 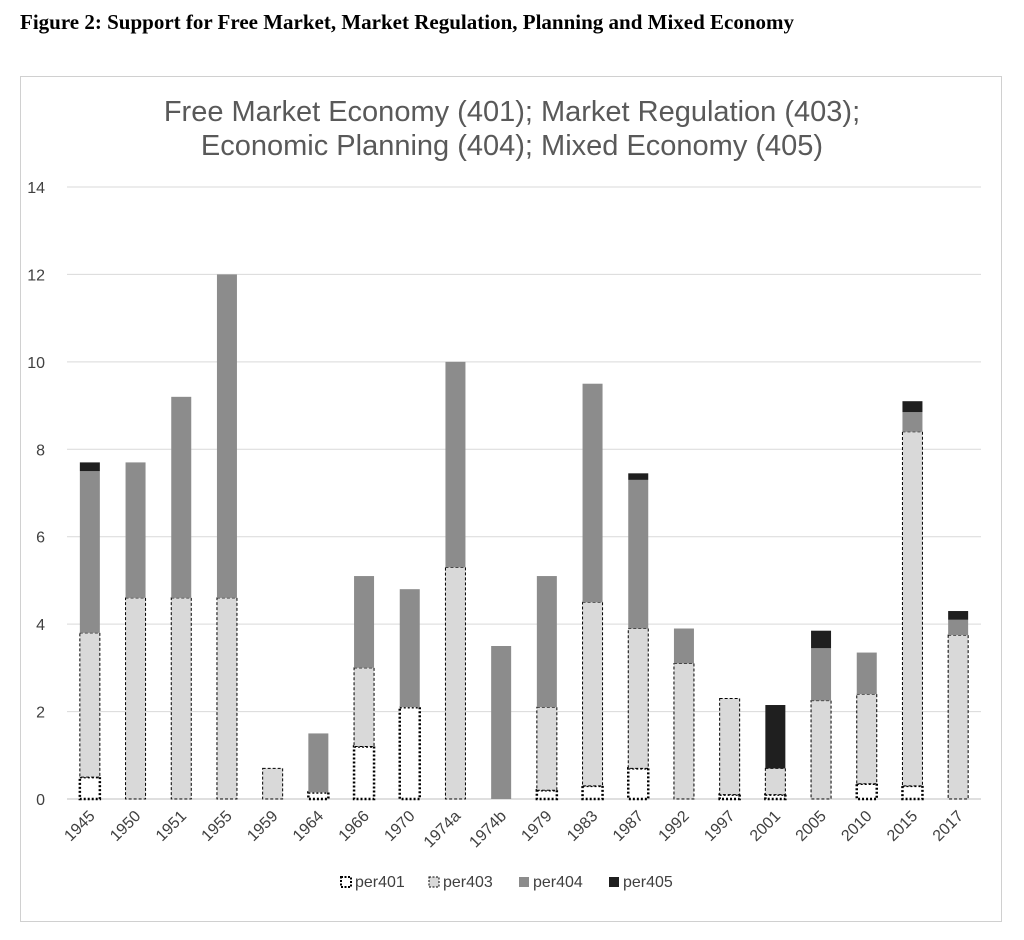 What do you see at coordinates (536, 826) in the screenshot?
I see `x-tick-label-1979: 1979` at bounding box center [536, 826].